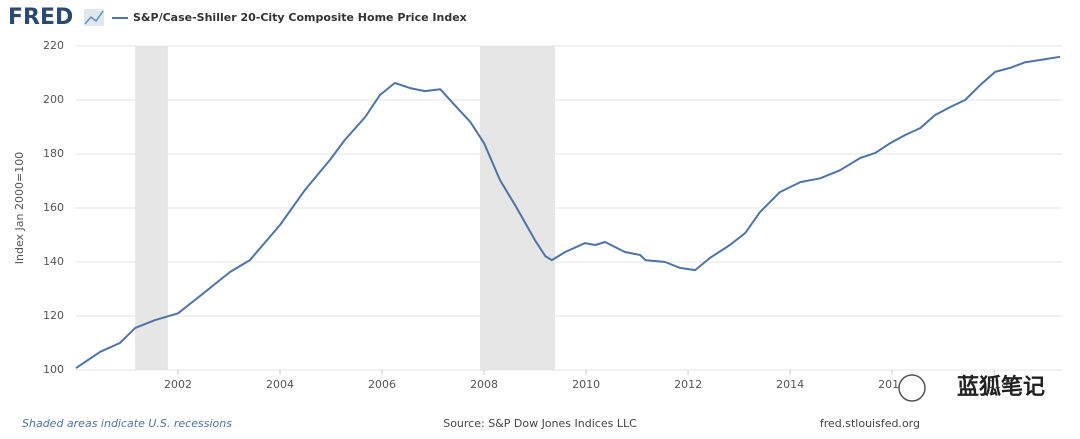  Describe the element at coordinates (53, 261) in the screenshot. I see `y-tick-label: 140` at that location.